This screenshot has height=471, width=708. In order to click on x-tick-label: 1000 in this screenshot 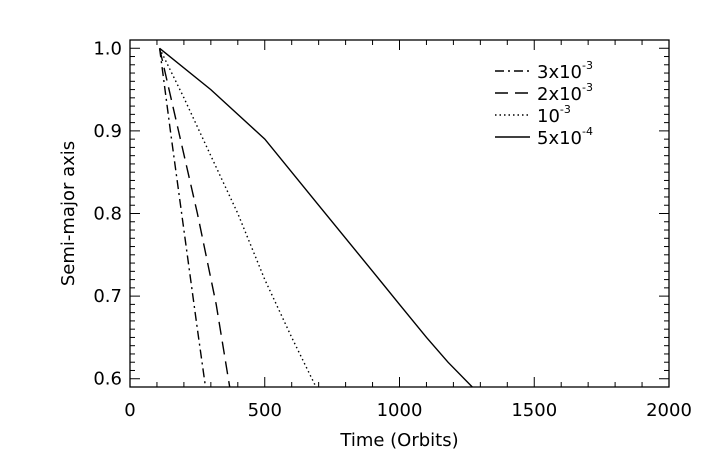, I will do `click(400, 410)`.